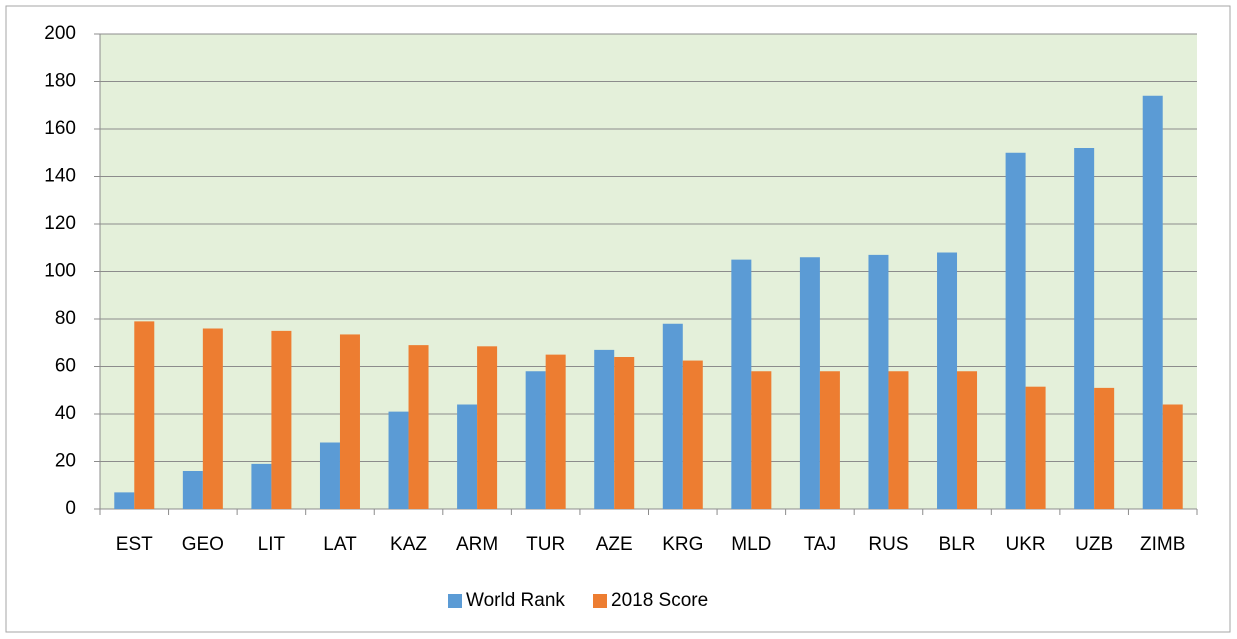  Describe the element at coordinates (957, 544) in the screenshot. I see `x-tick-label: BLR` at that location.